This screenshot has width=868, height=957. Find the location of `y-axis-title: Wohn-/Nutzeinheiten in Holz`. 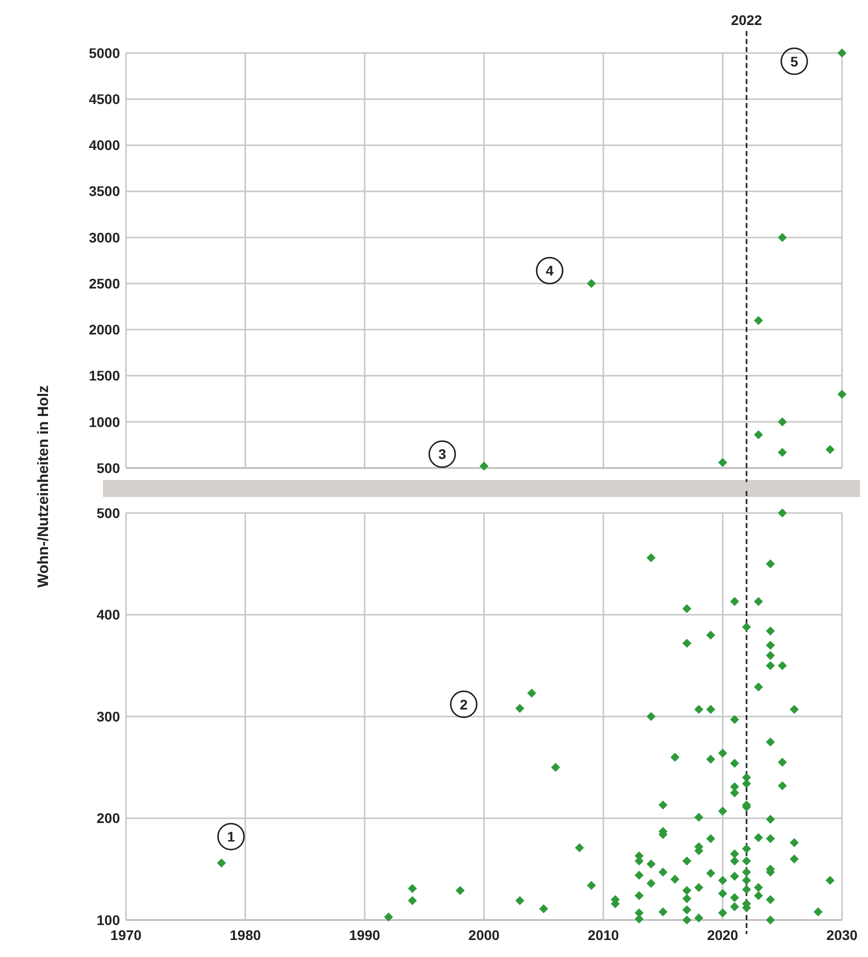

y-axis-title: Wohn-/Nutzeinheiten in Holz is located at coordinates (43, 486).